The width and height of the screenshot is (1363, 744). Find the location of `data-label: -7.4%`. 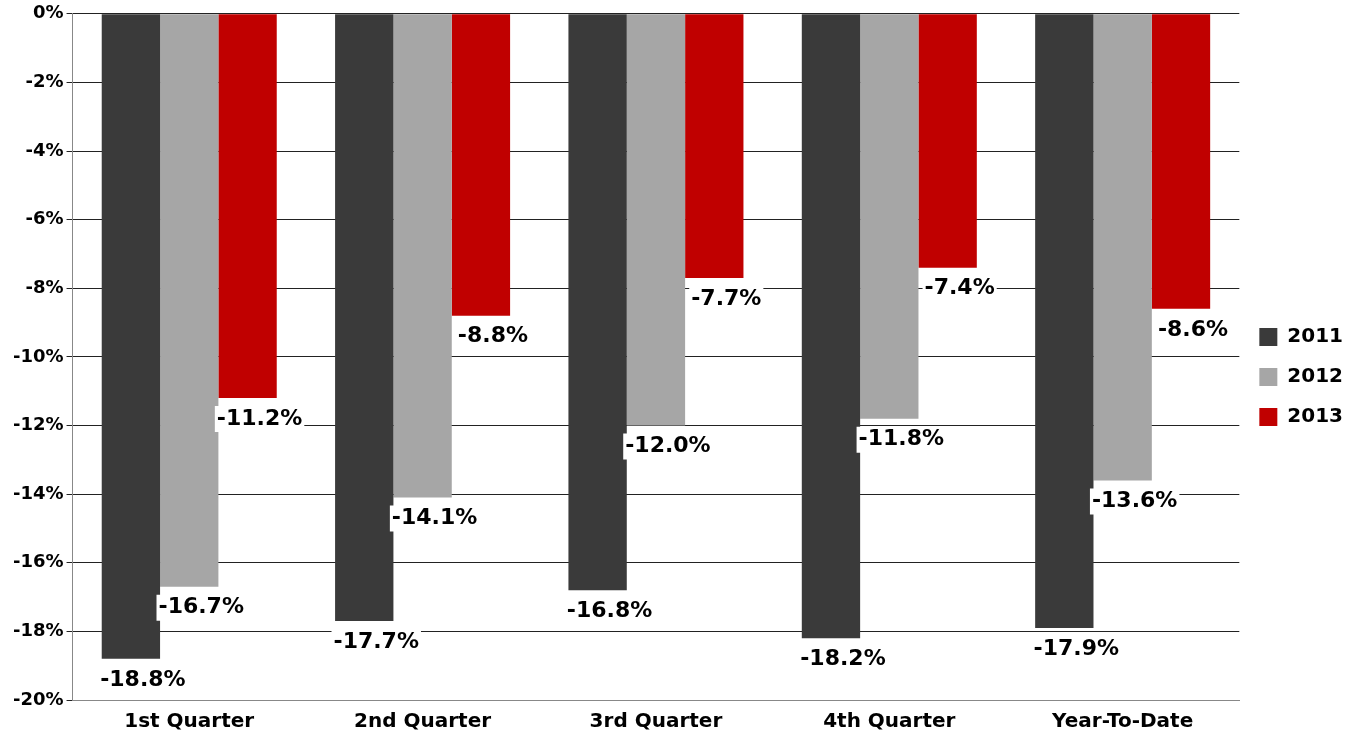

data-label: -7.4% is located at coordinates (959, 287).